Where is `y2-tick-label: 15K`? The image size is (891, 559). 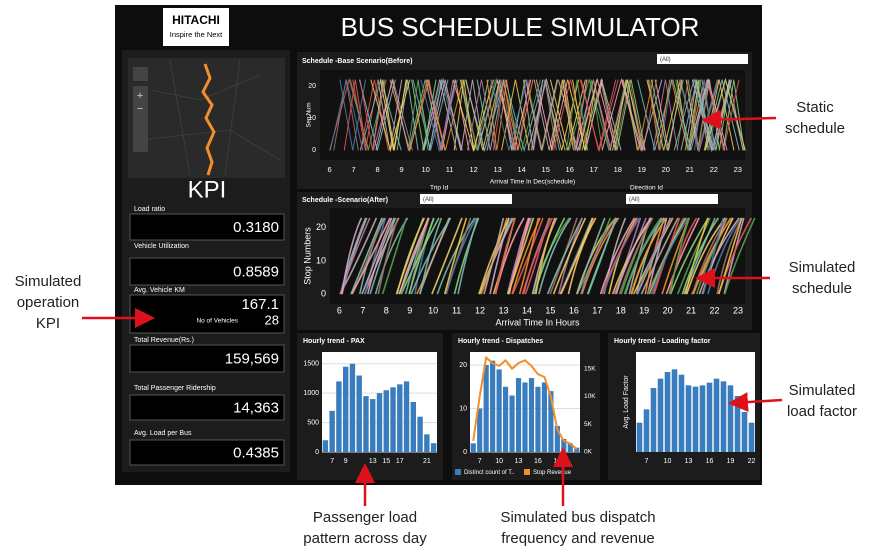 y2-tick-label: 15K is located at coordinates (590, 368).